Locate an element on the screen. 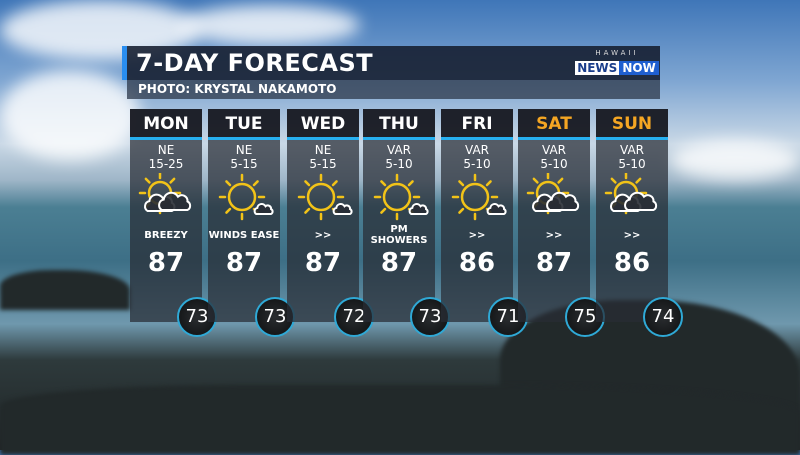 This screenshot has width=800, height=455. logo-hawaii: HAWAII is located at coordinates (617, 53).